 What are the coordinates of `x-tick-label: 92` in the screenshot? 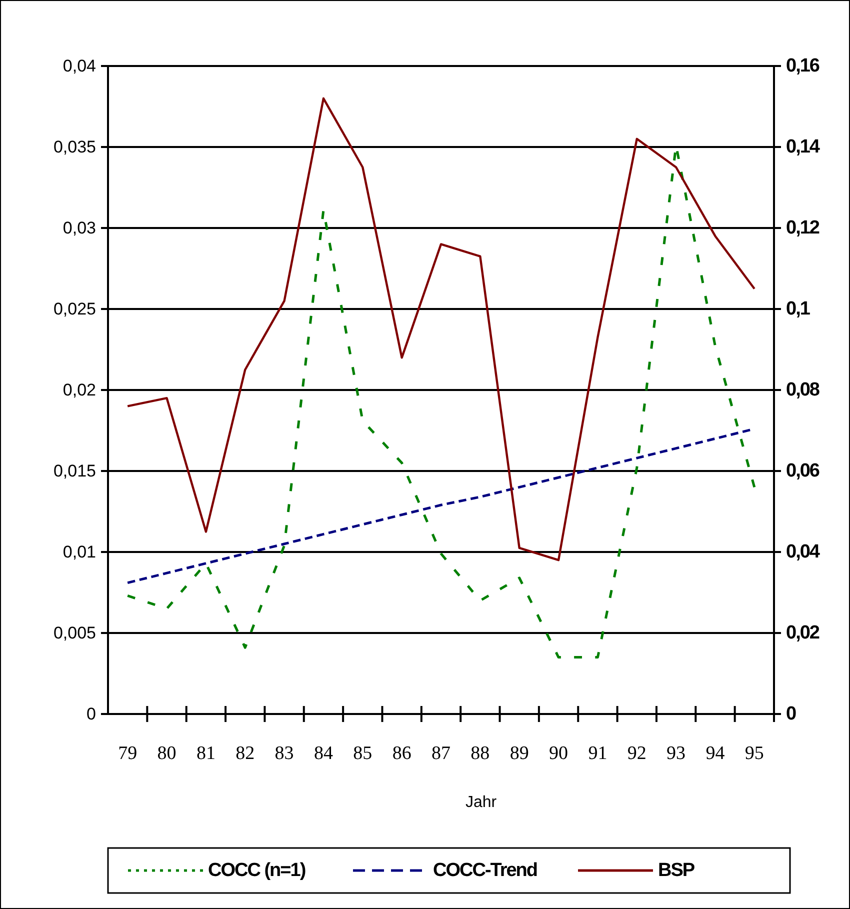 It's located at (636, 753).